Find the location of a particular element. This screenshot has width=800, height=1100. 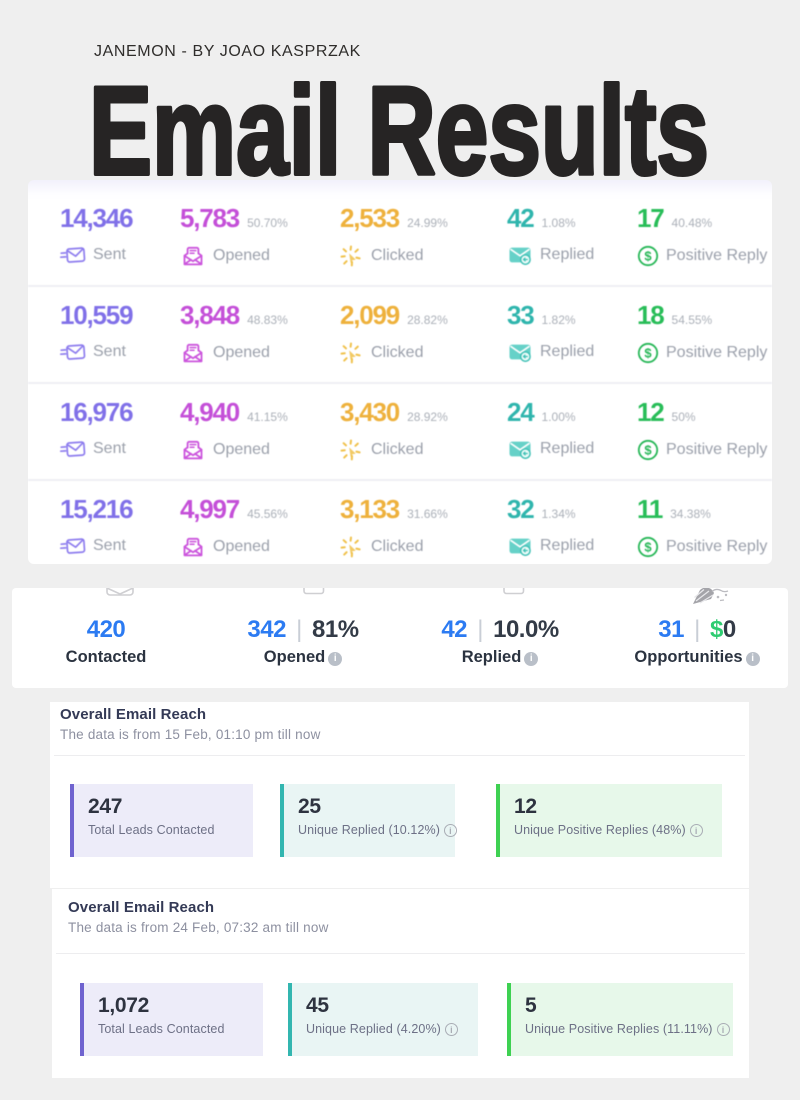

svg-text: Email Results is located at coordinates (399, 131).